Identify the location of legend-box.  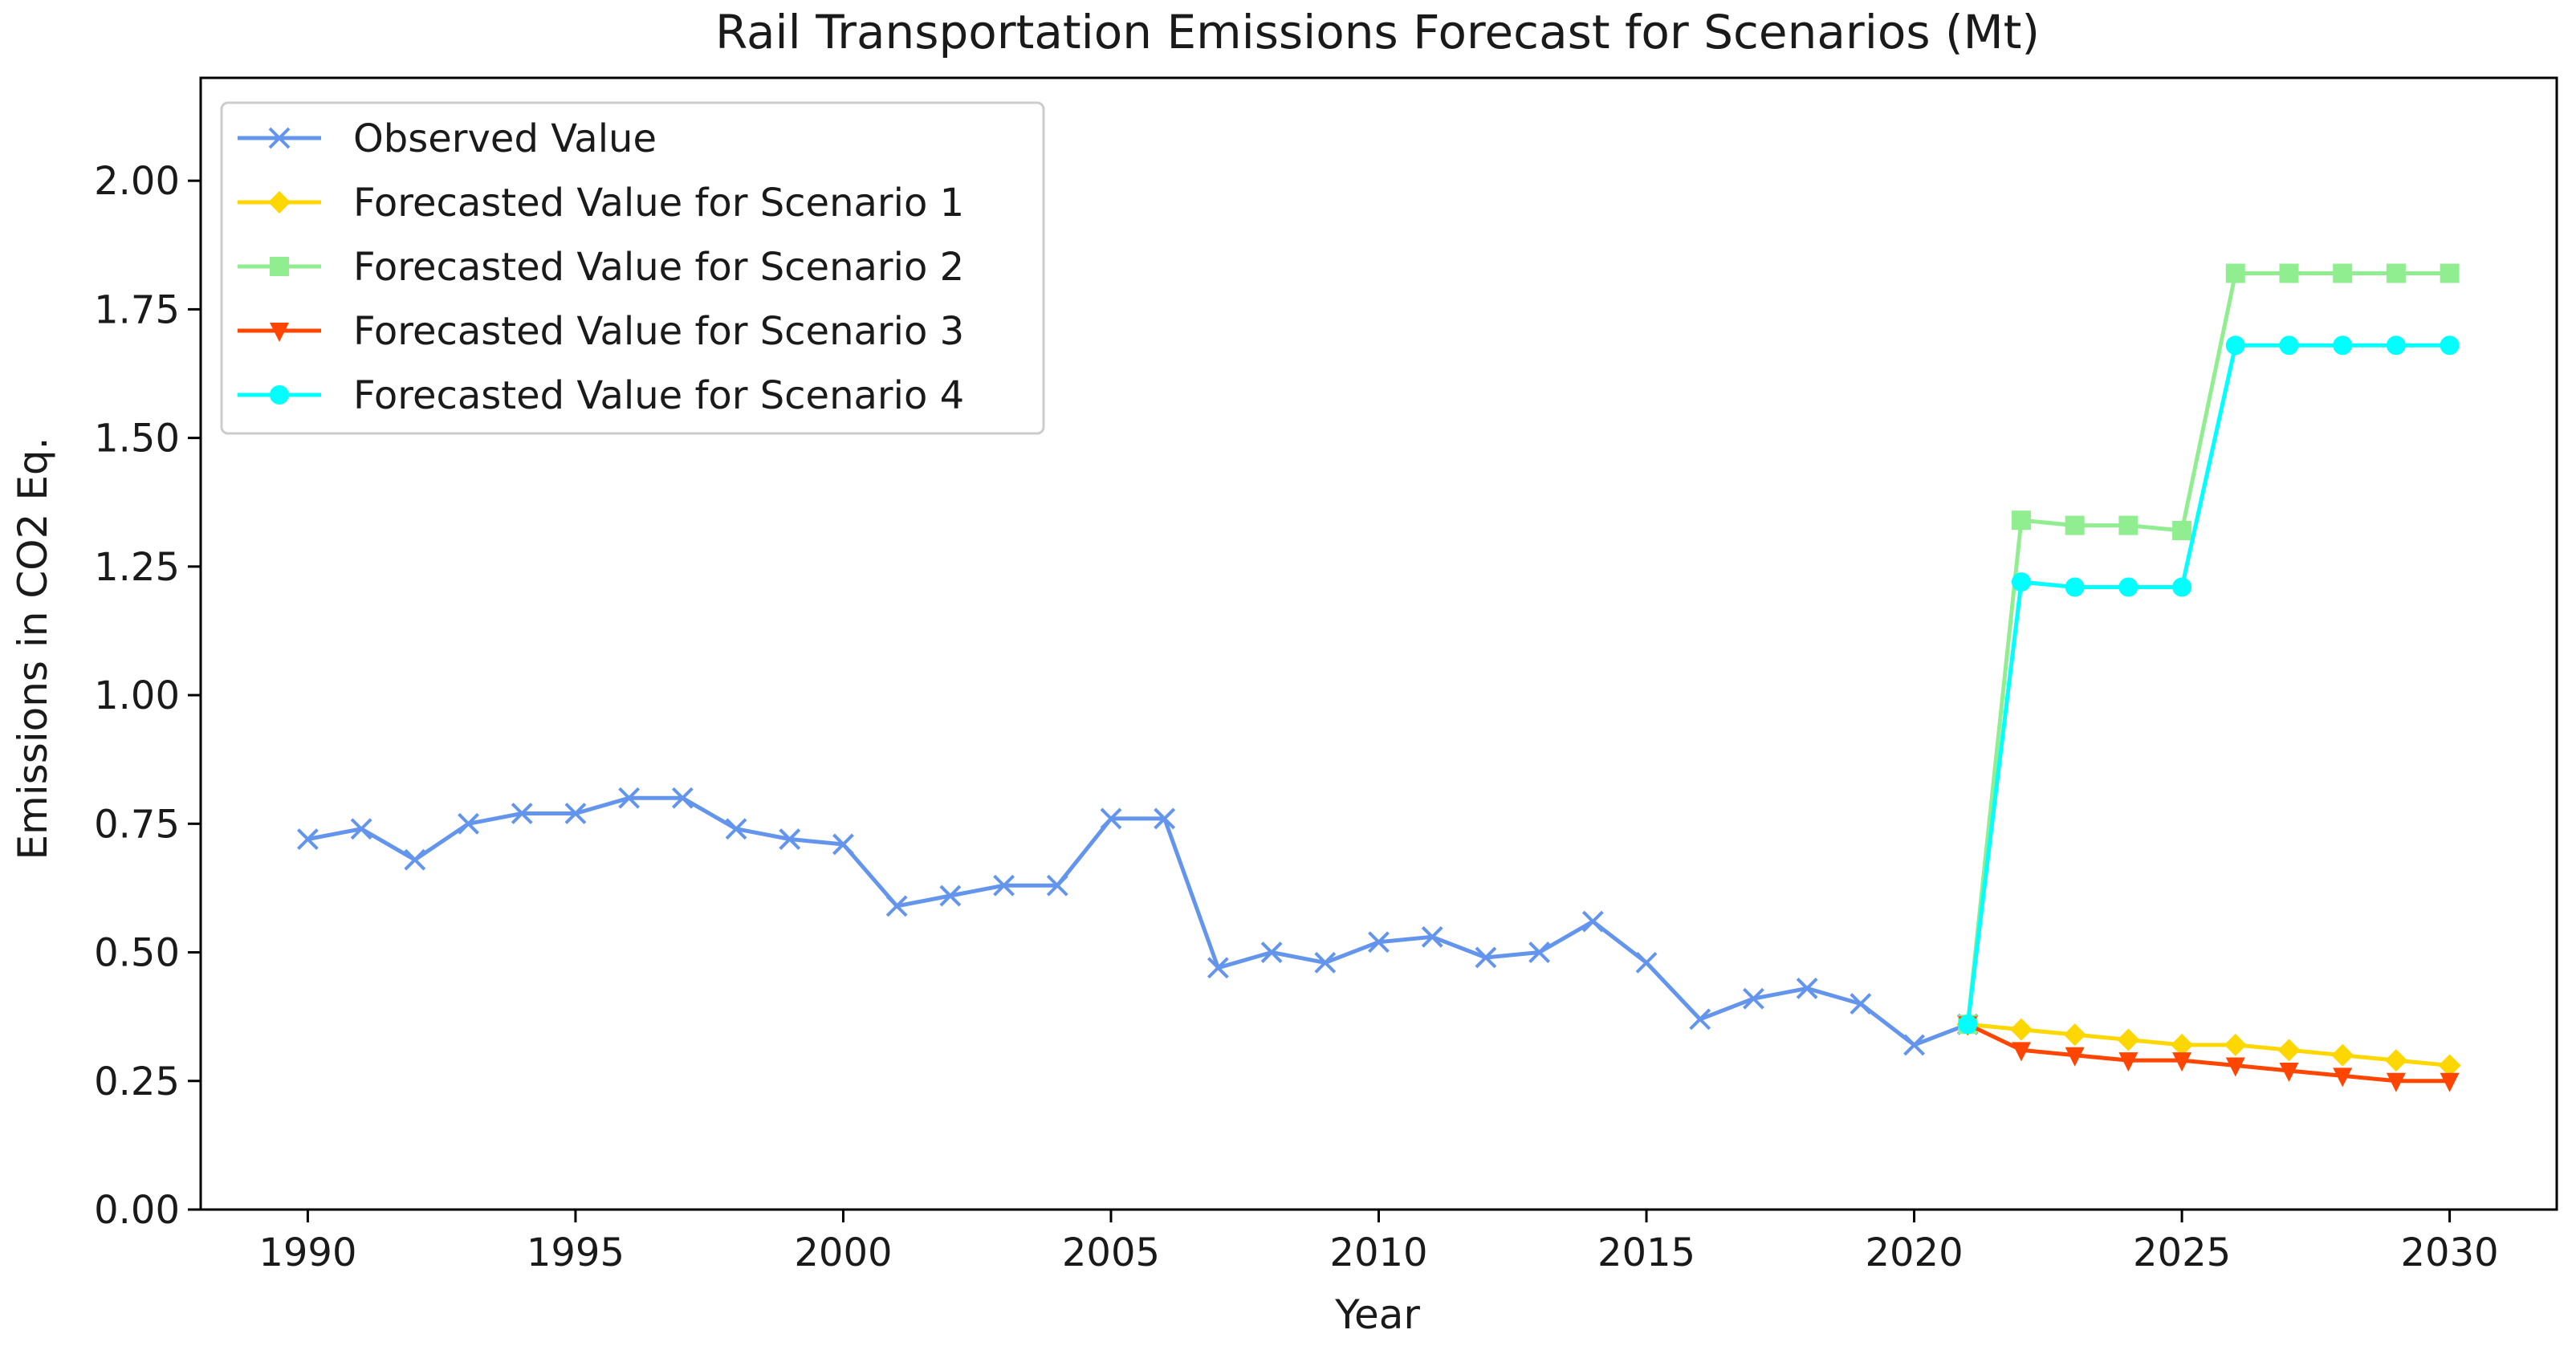
(632, 268).